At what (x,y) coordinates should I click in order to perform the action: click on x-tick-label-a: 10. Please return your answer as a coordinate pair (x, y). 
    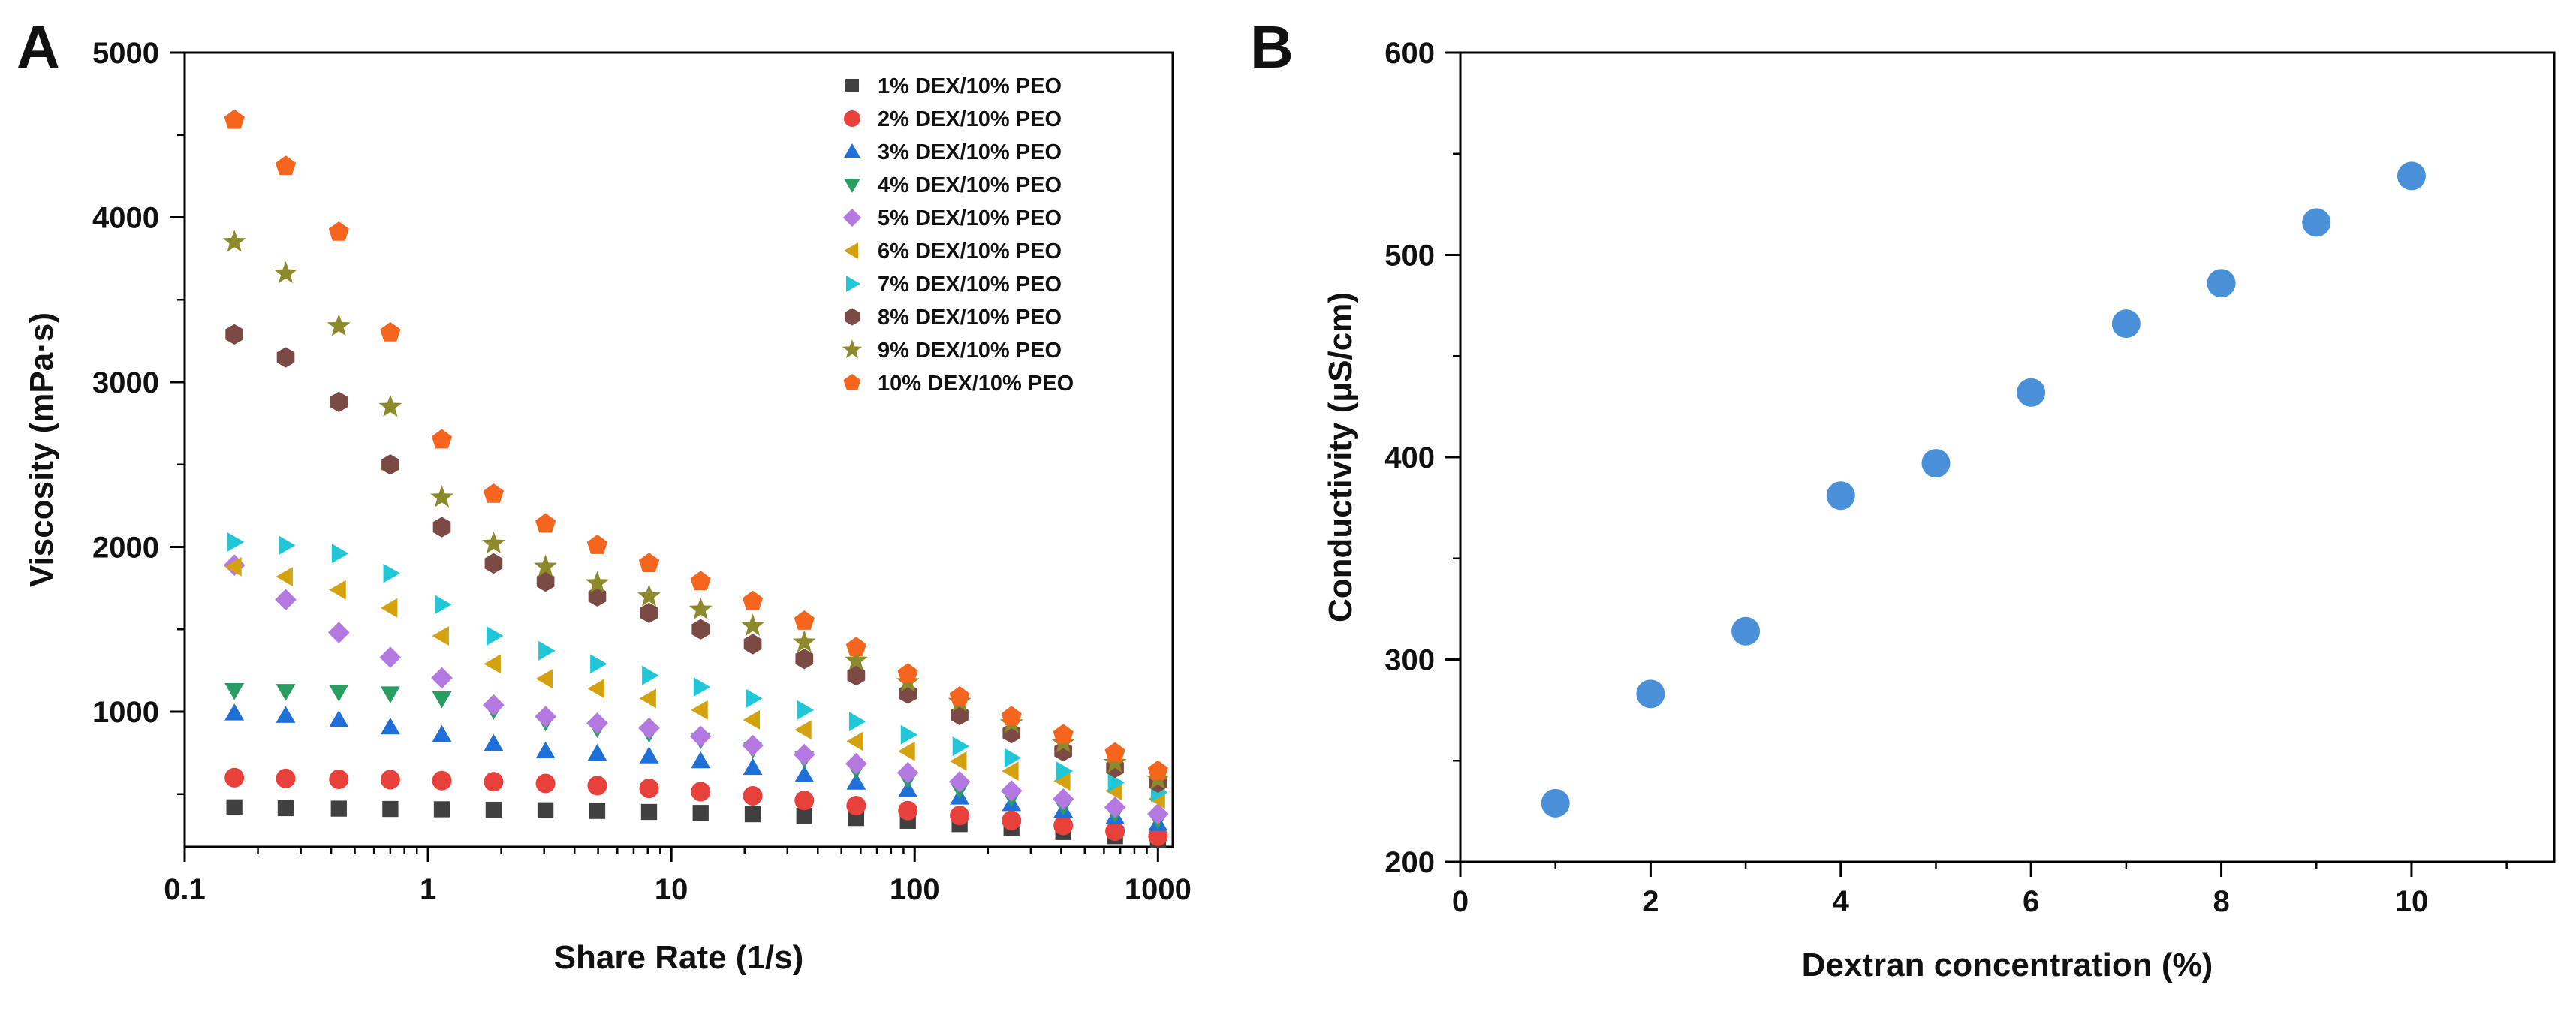
    Looking at the image, I should click on (671, 889).